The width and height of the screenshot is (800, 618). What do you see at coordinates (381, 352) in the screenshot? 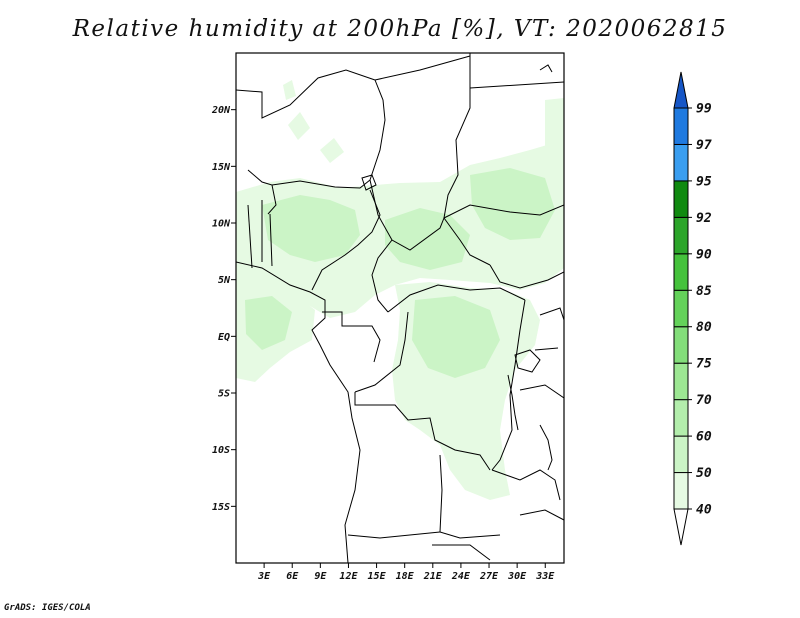
I see `border-congo-drc` at bounding box center [381, 352].